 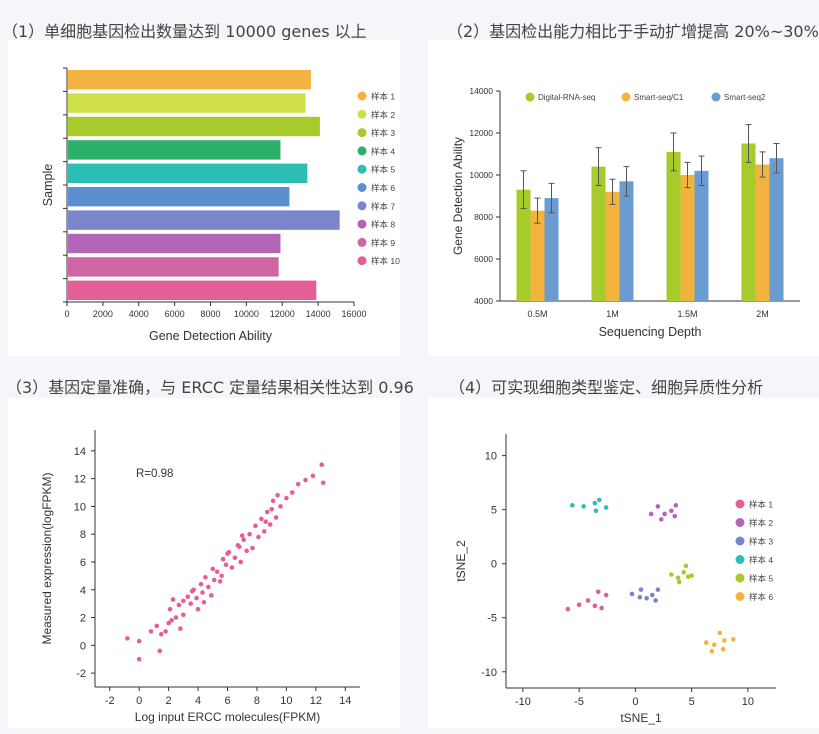 I want to click on x-axis-label: tSNE_1, so click(x=641, y=718).